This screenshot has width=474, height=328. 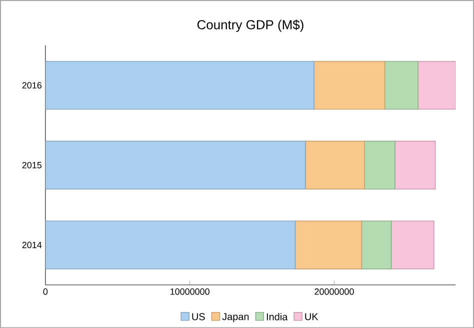 I want to click on y-tick-label: 2015, so click(x=32, y=165).